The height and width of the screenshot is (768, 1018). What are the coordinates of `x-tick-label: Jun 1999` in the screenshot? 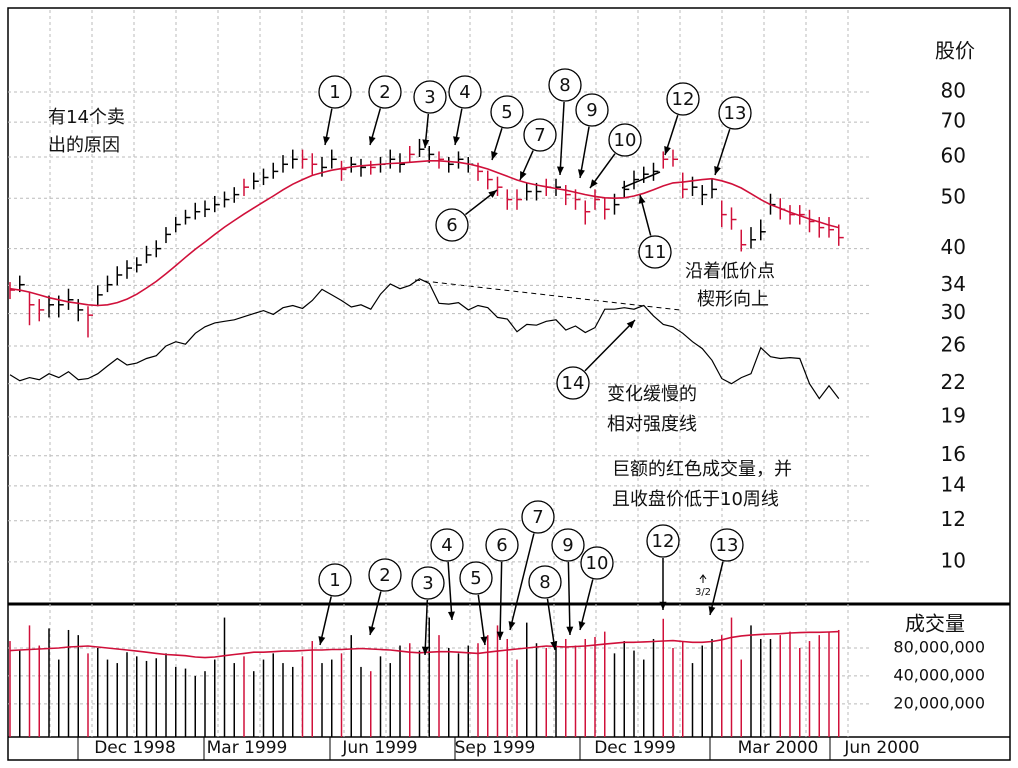 It's located at (379, 748).